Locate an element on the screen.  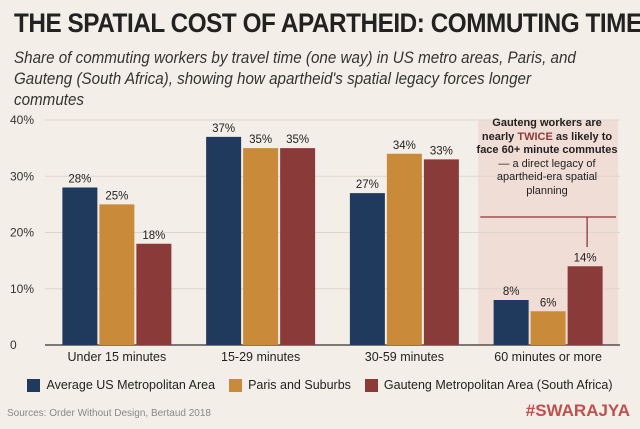
annotation-text-2: as likely to face 60+ minute commutes is located at coordinates (547, 143).